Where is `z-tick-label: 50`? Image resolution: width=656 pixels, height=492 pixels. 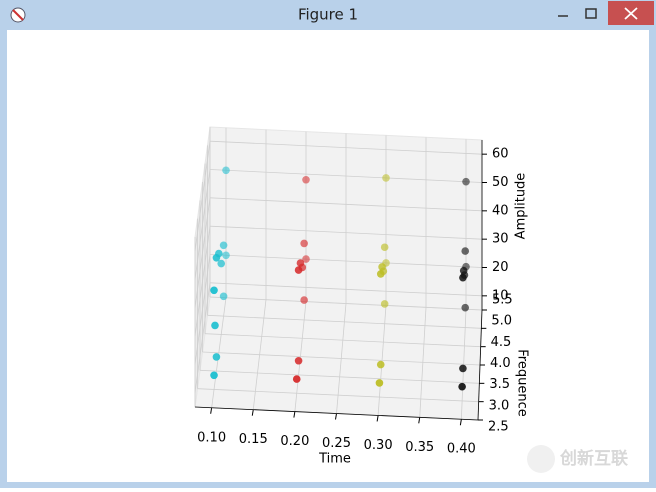
z-tick-label: 50 is located at coordinates (500, 182).